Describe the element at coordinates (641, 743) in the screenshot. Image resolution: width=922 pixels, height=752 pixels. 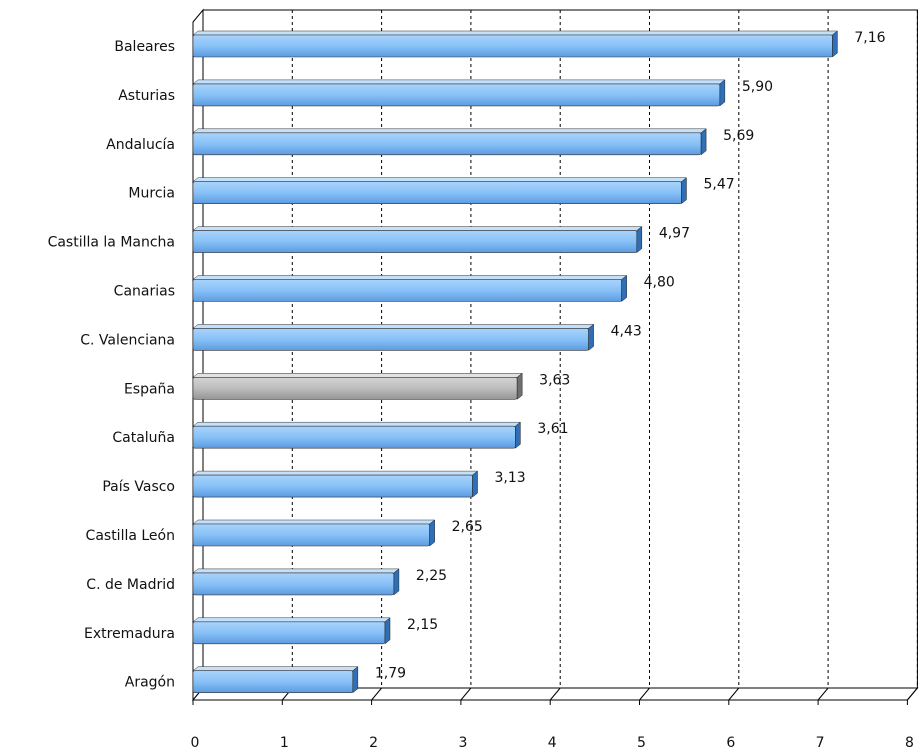
I see `x-tick-label: 5` at that location.